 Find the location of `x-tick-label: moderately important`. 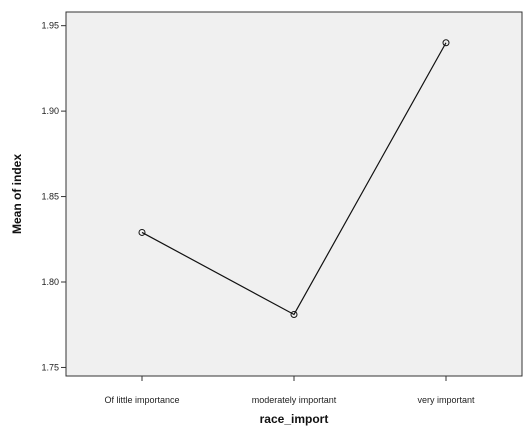

x-tick-label: moderately important is located at coordinates (294, 400).